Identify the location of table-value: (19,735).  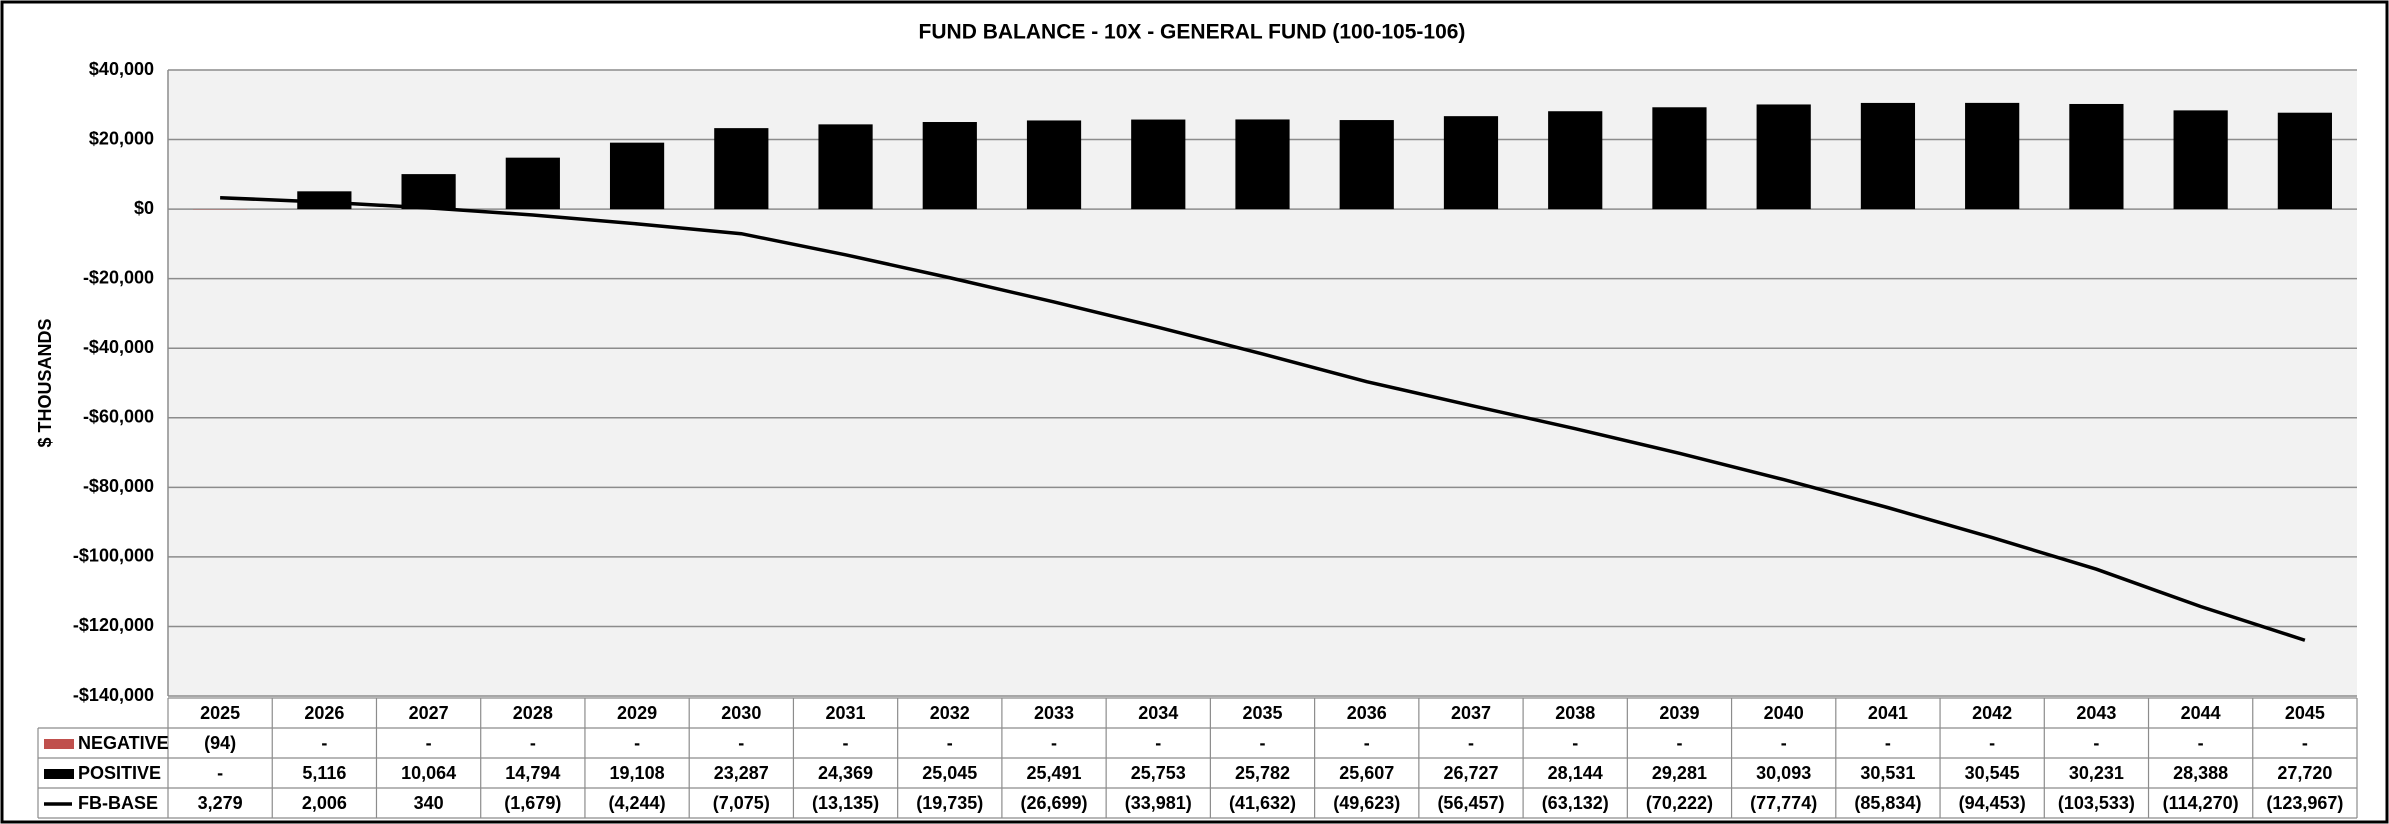
(949, 803).